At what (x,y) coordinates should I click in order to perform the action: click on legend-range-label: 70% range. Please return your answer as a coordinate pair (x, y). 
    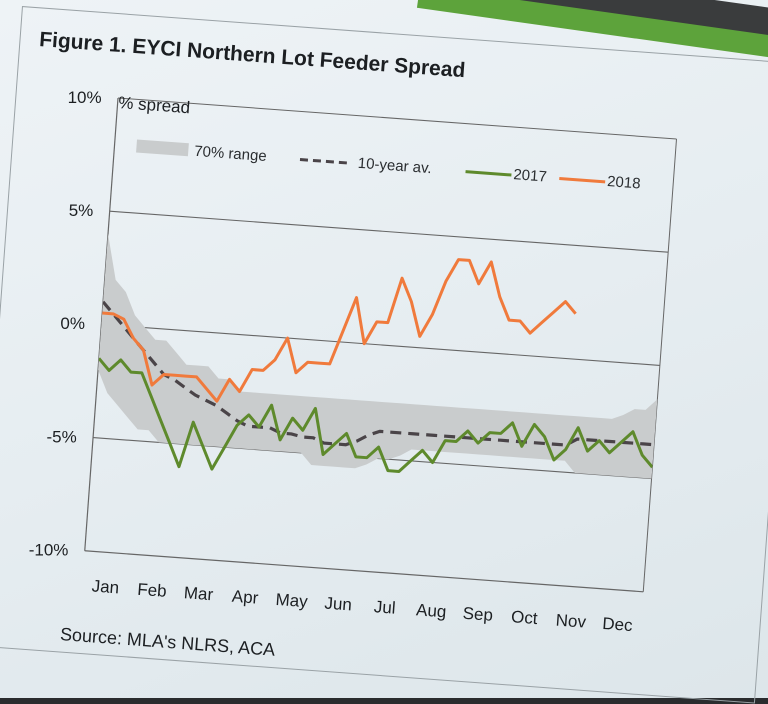
    Looking at the image, I should click on (231, 154).